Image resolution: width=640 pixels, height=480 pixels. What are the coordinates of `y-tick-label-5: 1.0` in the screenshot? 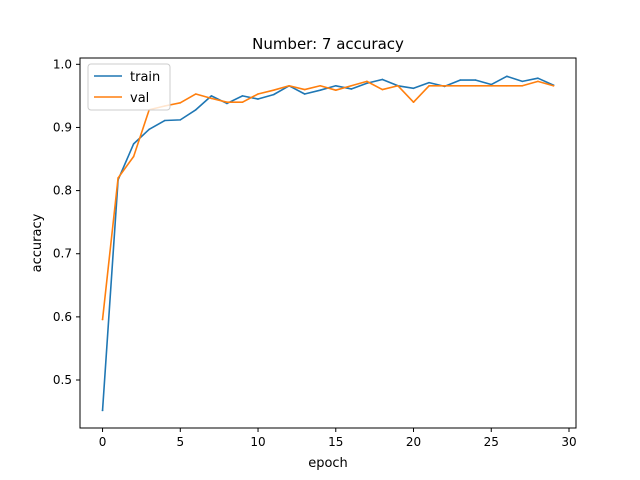 It's located at (62, 64).